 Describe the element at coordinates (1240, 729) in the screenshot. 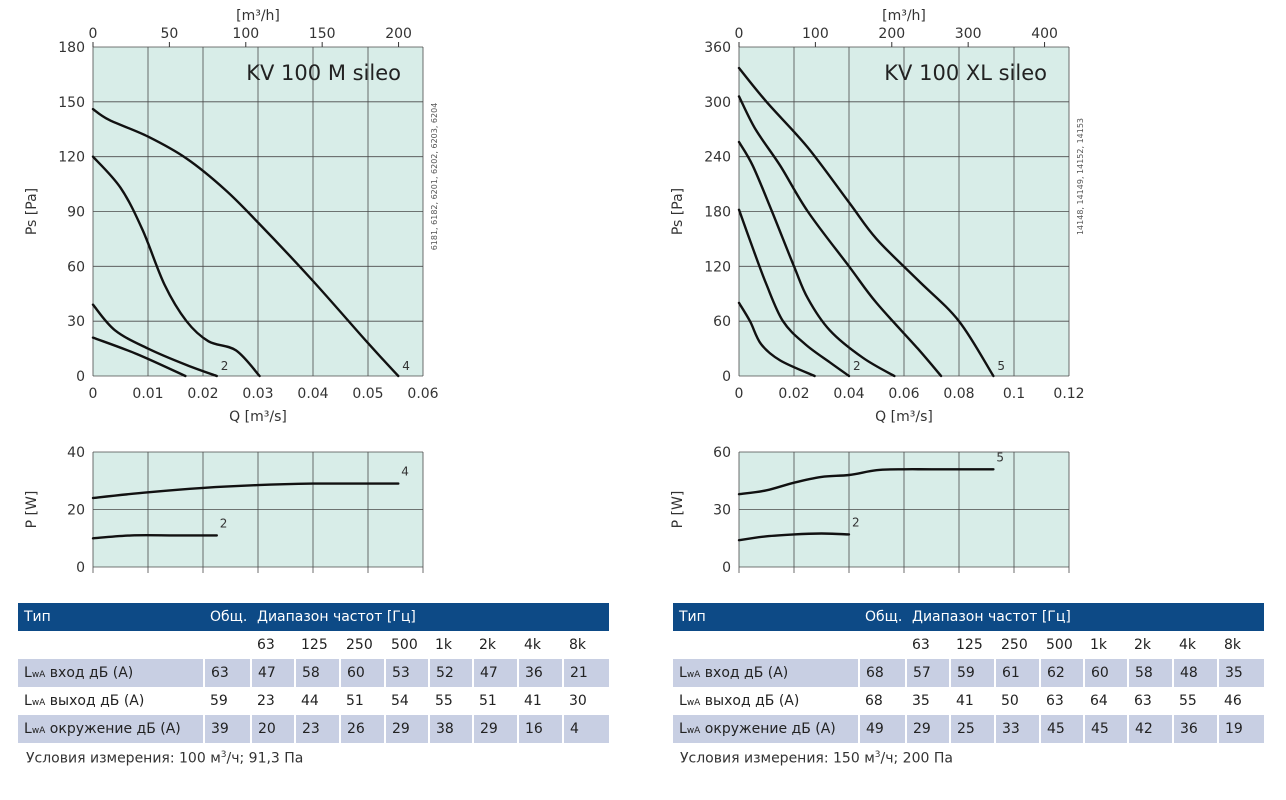

I see `value-cell: 19` at that location.